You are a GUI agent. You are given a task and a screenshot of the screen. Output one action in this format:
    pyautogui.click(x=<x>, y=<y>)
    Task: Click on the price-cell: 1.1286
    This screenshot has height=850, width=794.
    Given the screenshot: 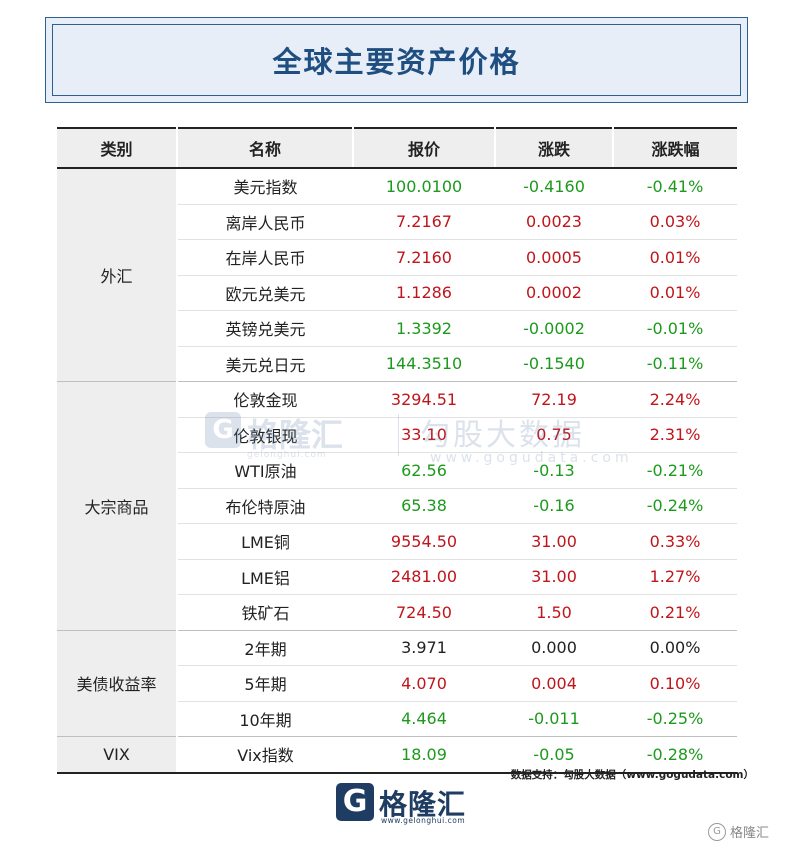 What is the action you would take?
    pyautogui.click(x=424, y=293)
    